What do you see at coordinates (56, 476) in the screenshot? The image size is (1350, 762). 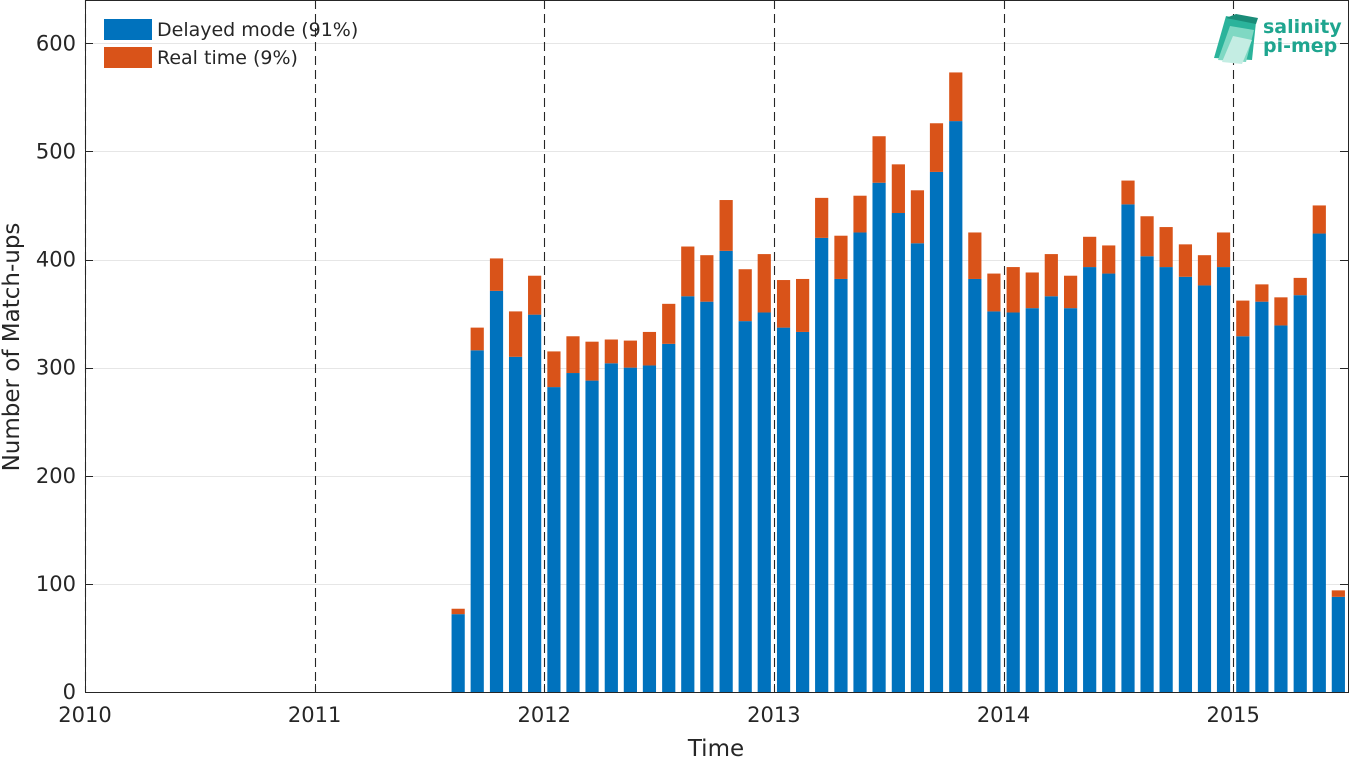 I see `y-tick-label: 200` at bounding box center [56, 476].